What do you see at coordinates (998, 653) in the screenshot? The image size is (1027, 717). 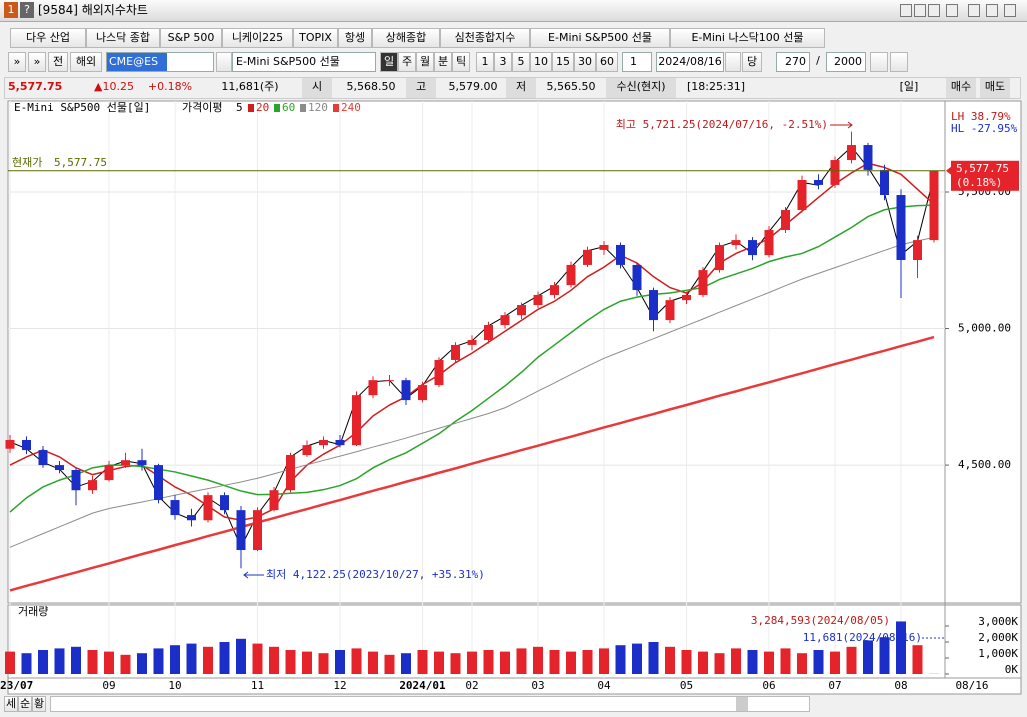 I see `y-tick-label: 1,000K` at bounding box center [998, 653].